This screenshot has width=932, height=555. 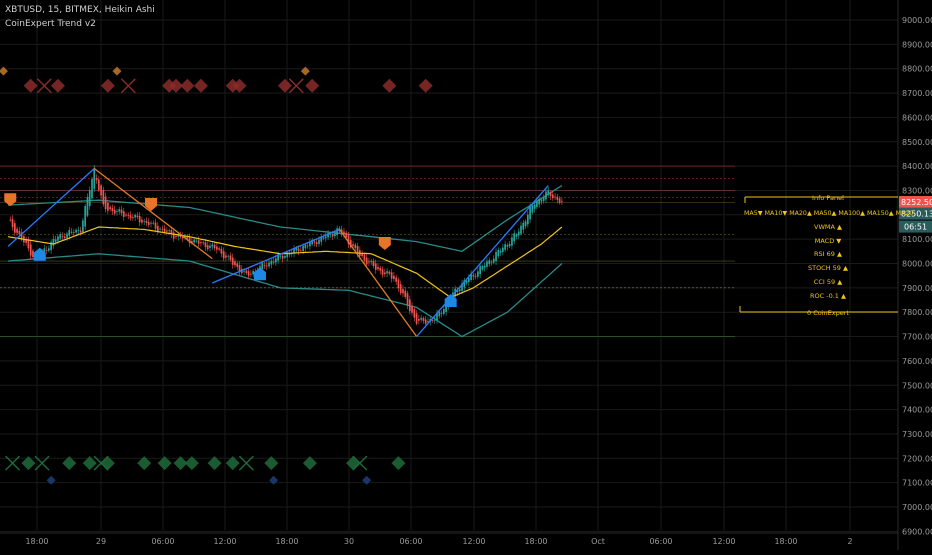 I want to click on sell-marker, so click(x=151, y=205).